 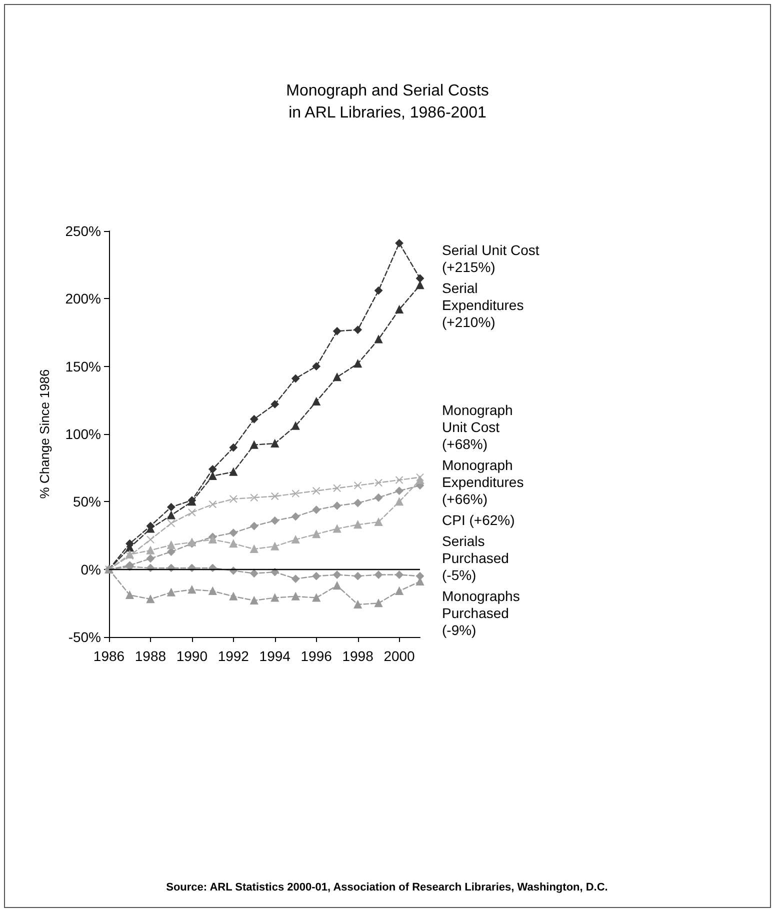 I want to click on x-tick-label: 1988, so click(x=150, y=656).